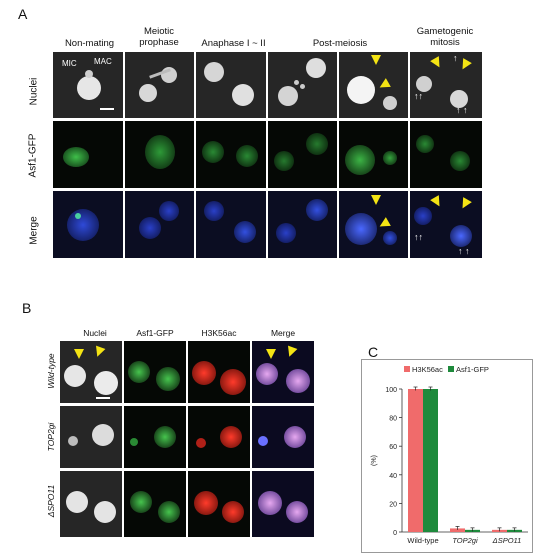  Describe the element at coordinates (418, 237) in the screenshot. I see `white-arrow-icon: ↑↑` at that location.